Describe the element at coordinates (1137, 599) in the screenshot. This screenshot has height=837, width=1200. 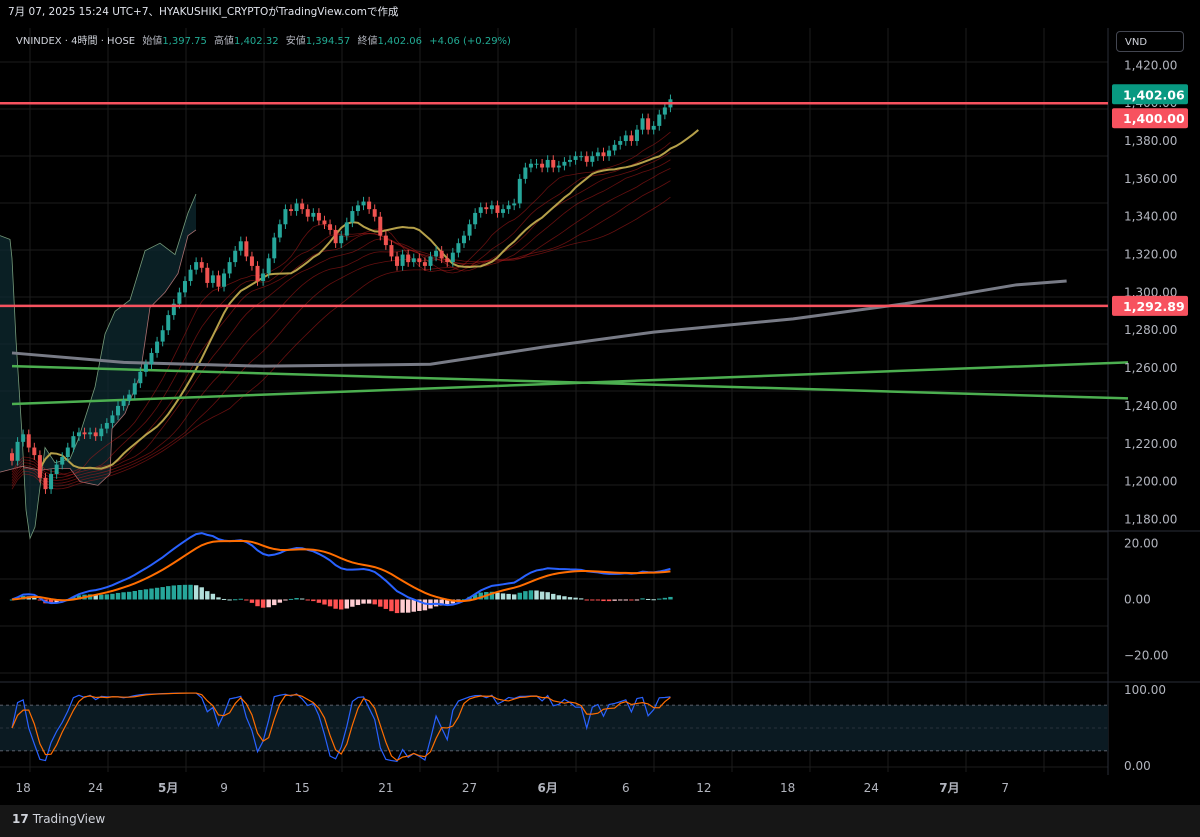
I see `macd-tick-label: 0.00` at that location.